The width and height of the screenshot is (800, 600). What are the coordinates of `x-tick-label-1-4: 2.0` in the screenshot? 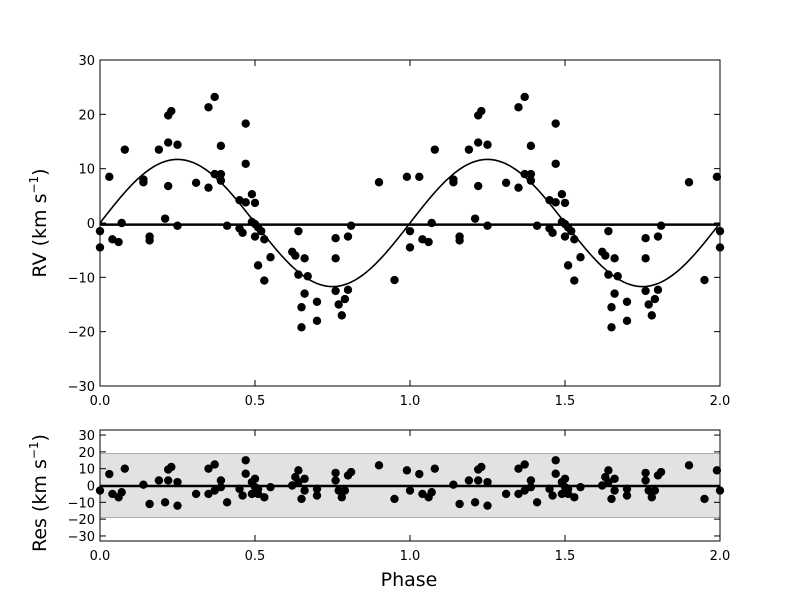 It's located at (720, 556).